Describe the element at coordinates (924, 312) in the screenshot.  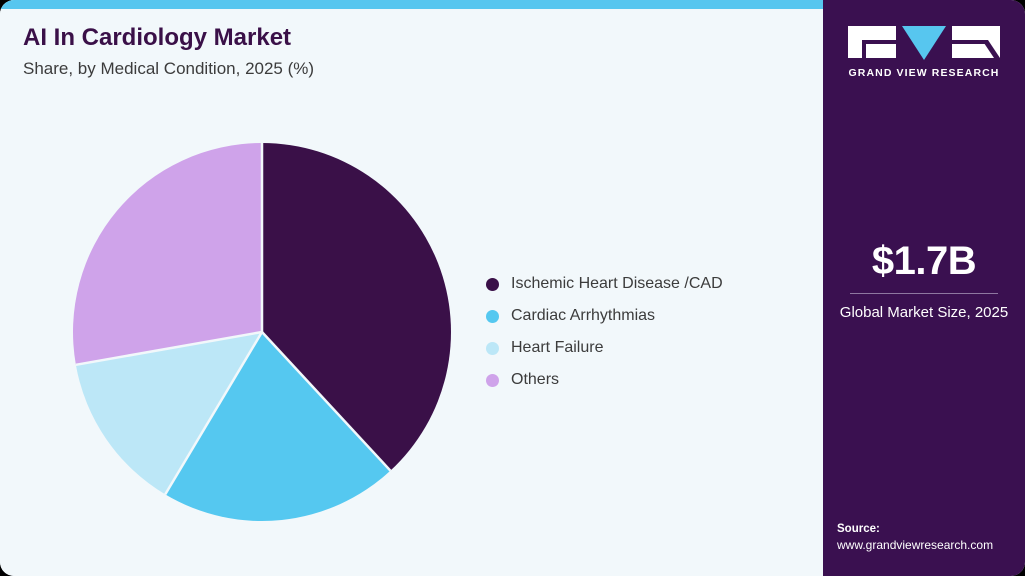
I see `stat-caption: Global Market Size, 2025` at that location.